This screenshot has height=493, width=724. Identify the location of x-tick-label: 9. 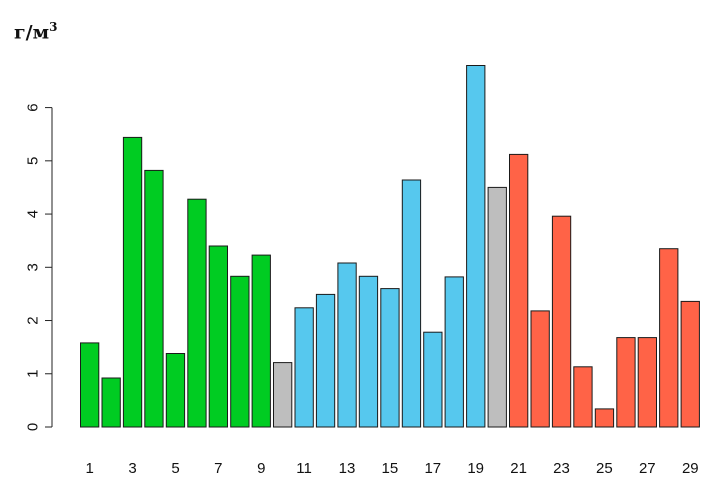
(261, 468).